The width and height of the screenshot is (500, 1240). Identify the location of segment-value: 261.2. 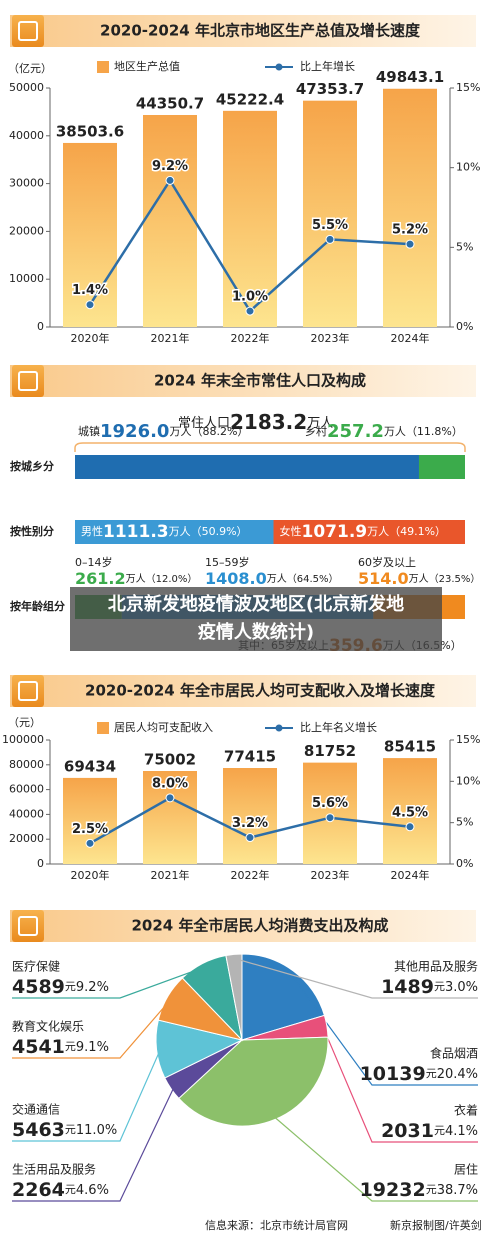
(100, 578).